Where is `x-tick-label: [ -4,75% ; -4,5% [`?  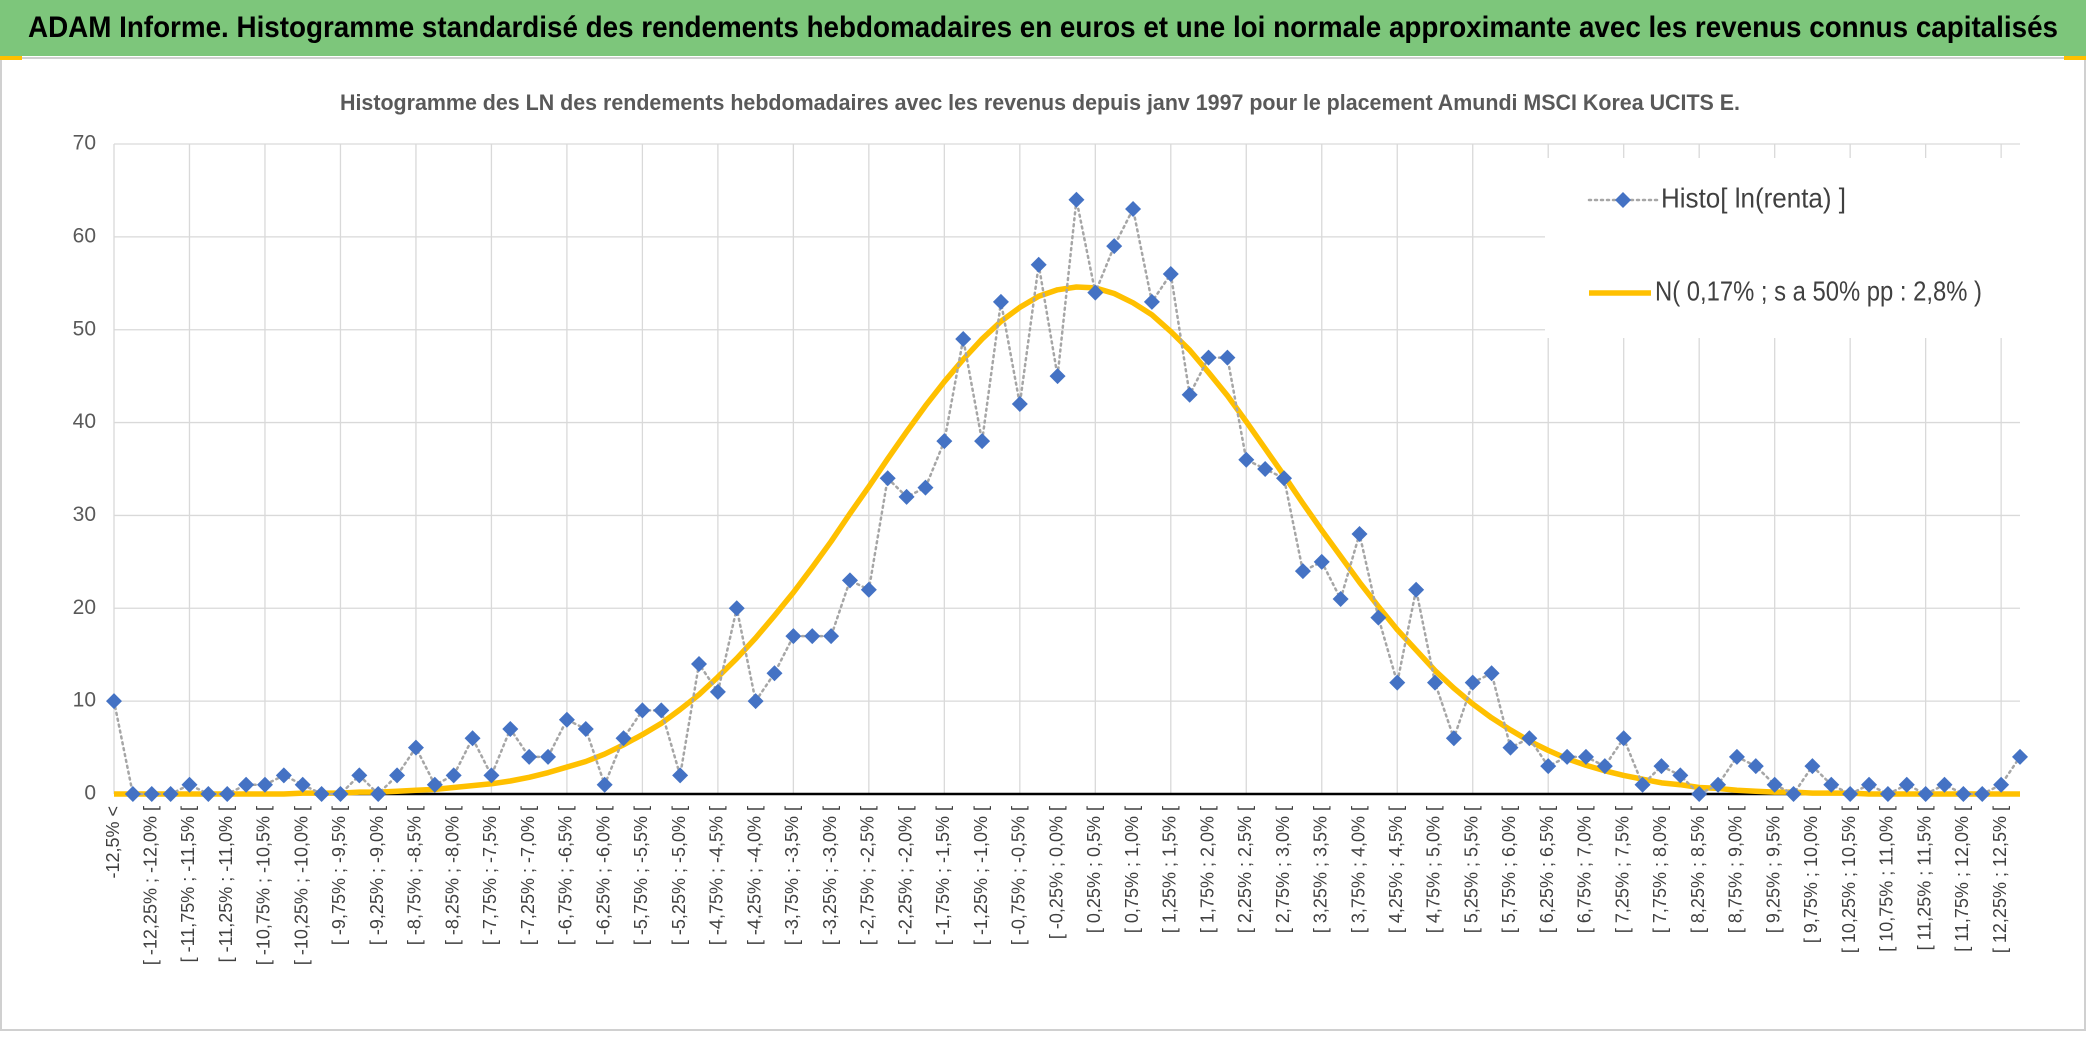
x-tick-label: [ -4,75% ; -4,5% [ is located at coordinates (717, 875).